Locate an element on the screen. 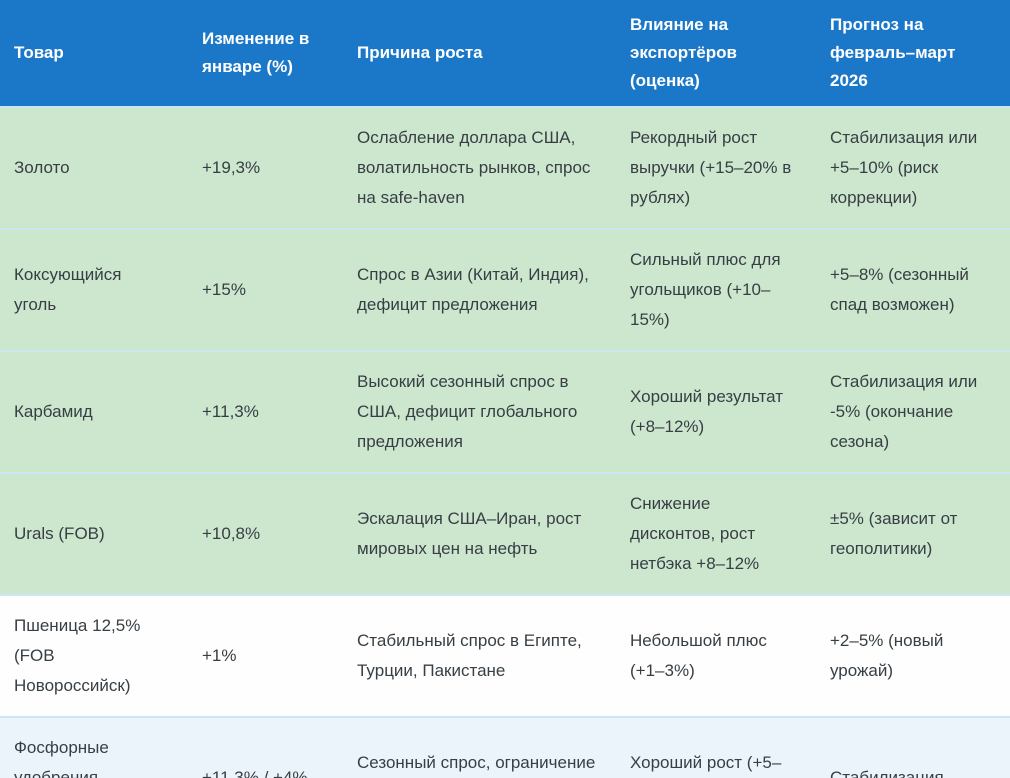 The height and width of the screenshot is (778, 1010). cell-product: Золото is located at coordinates (94, 167).